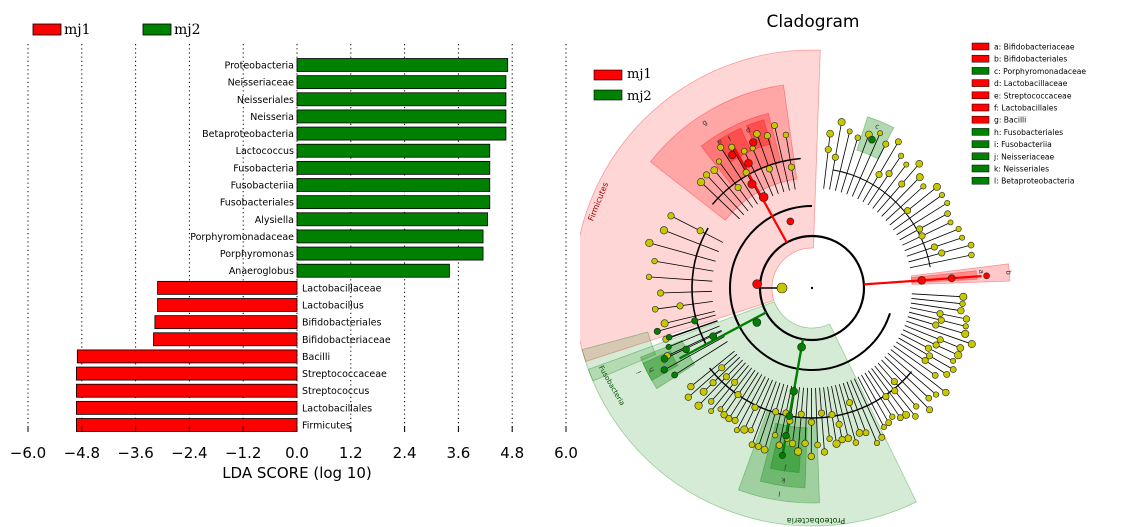  I want to click on clade-letter: a, so click(981, 271).